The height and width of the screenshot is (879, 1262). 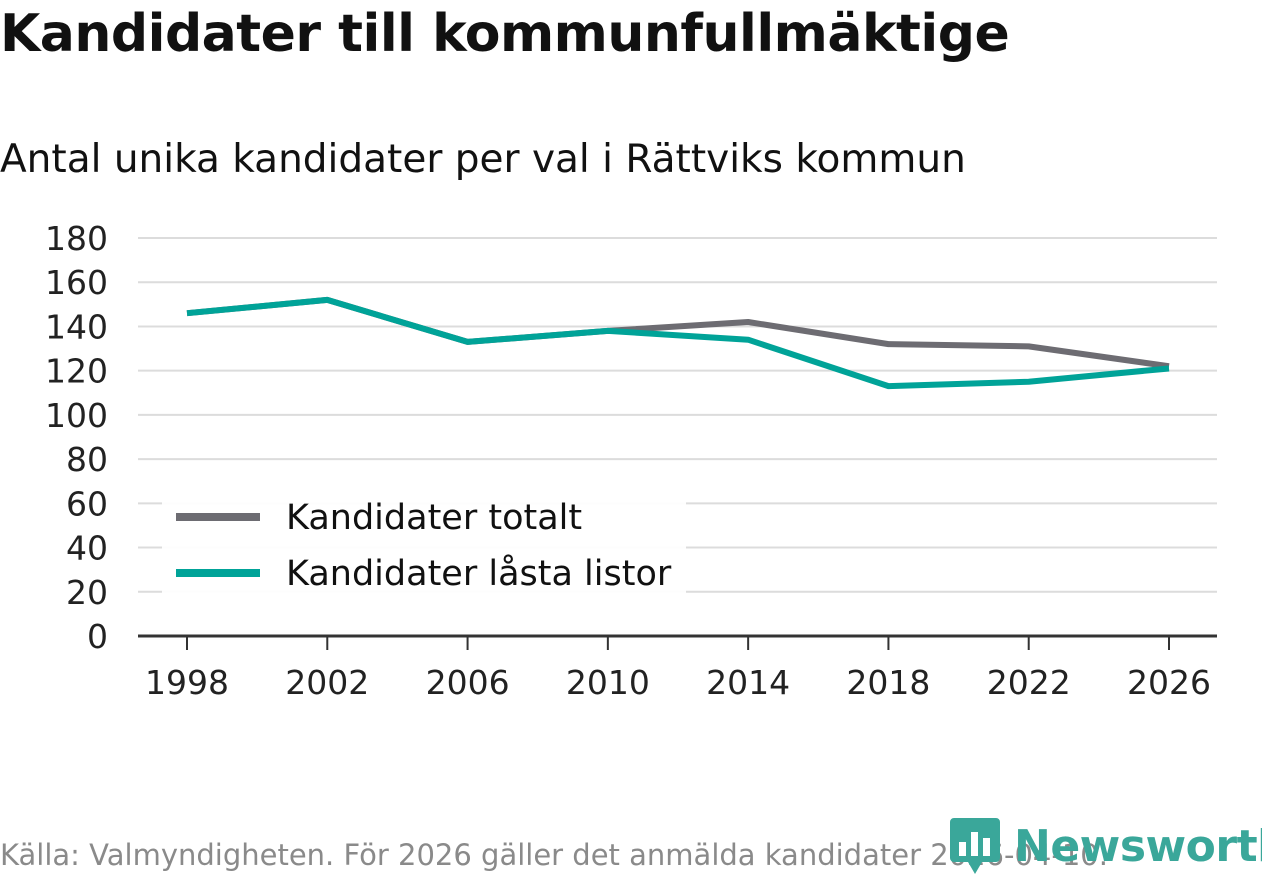 What do you see at coordinates (76, 326) in the screenshot?
I see `y-tick-label-140: 140` at bounding box center [76, 326].